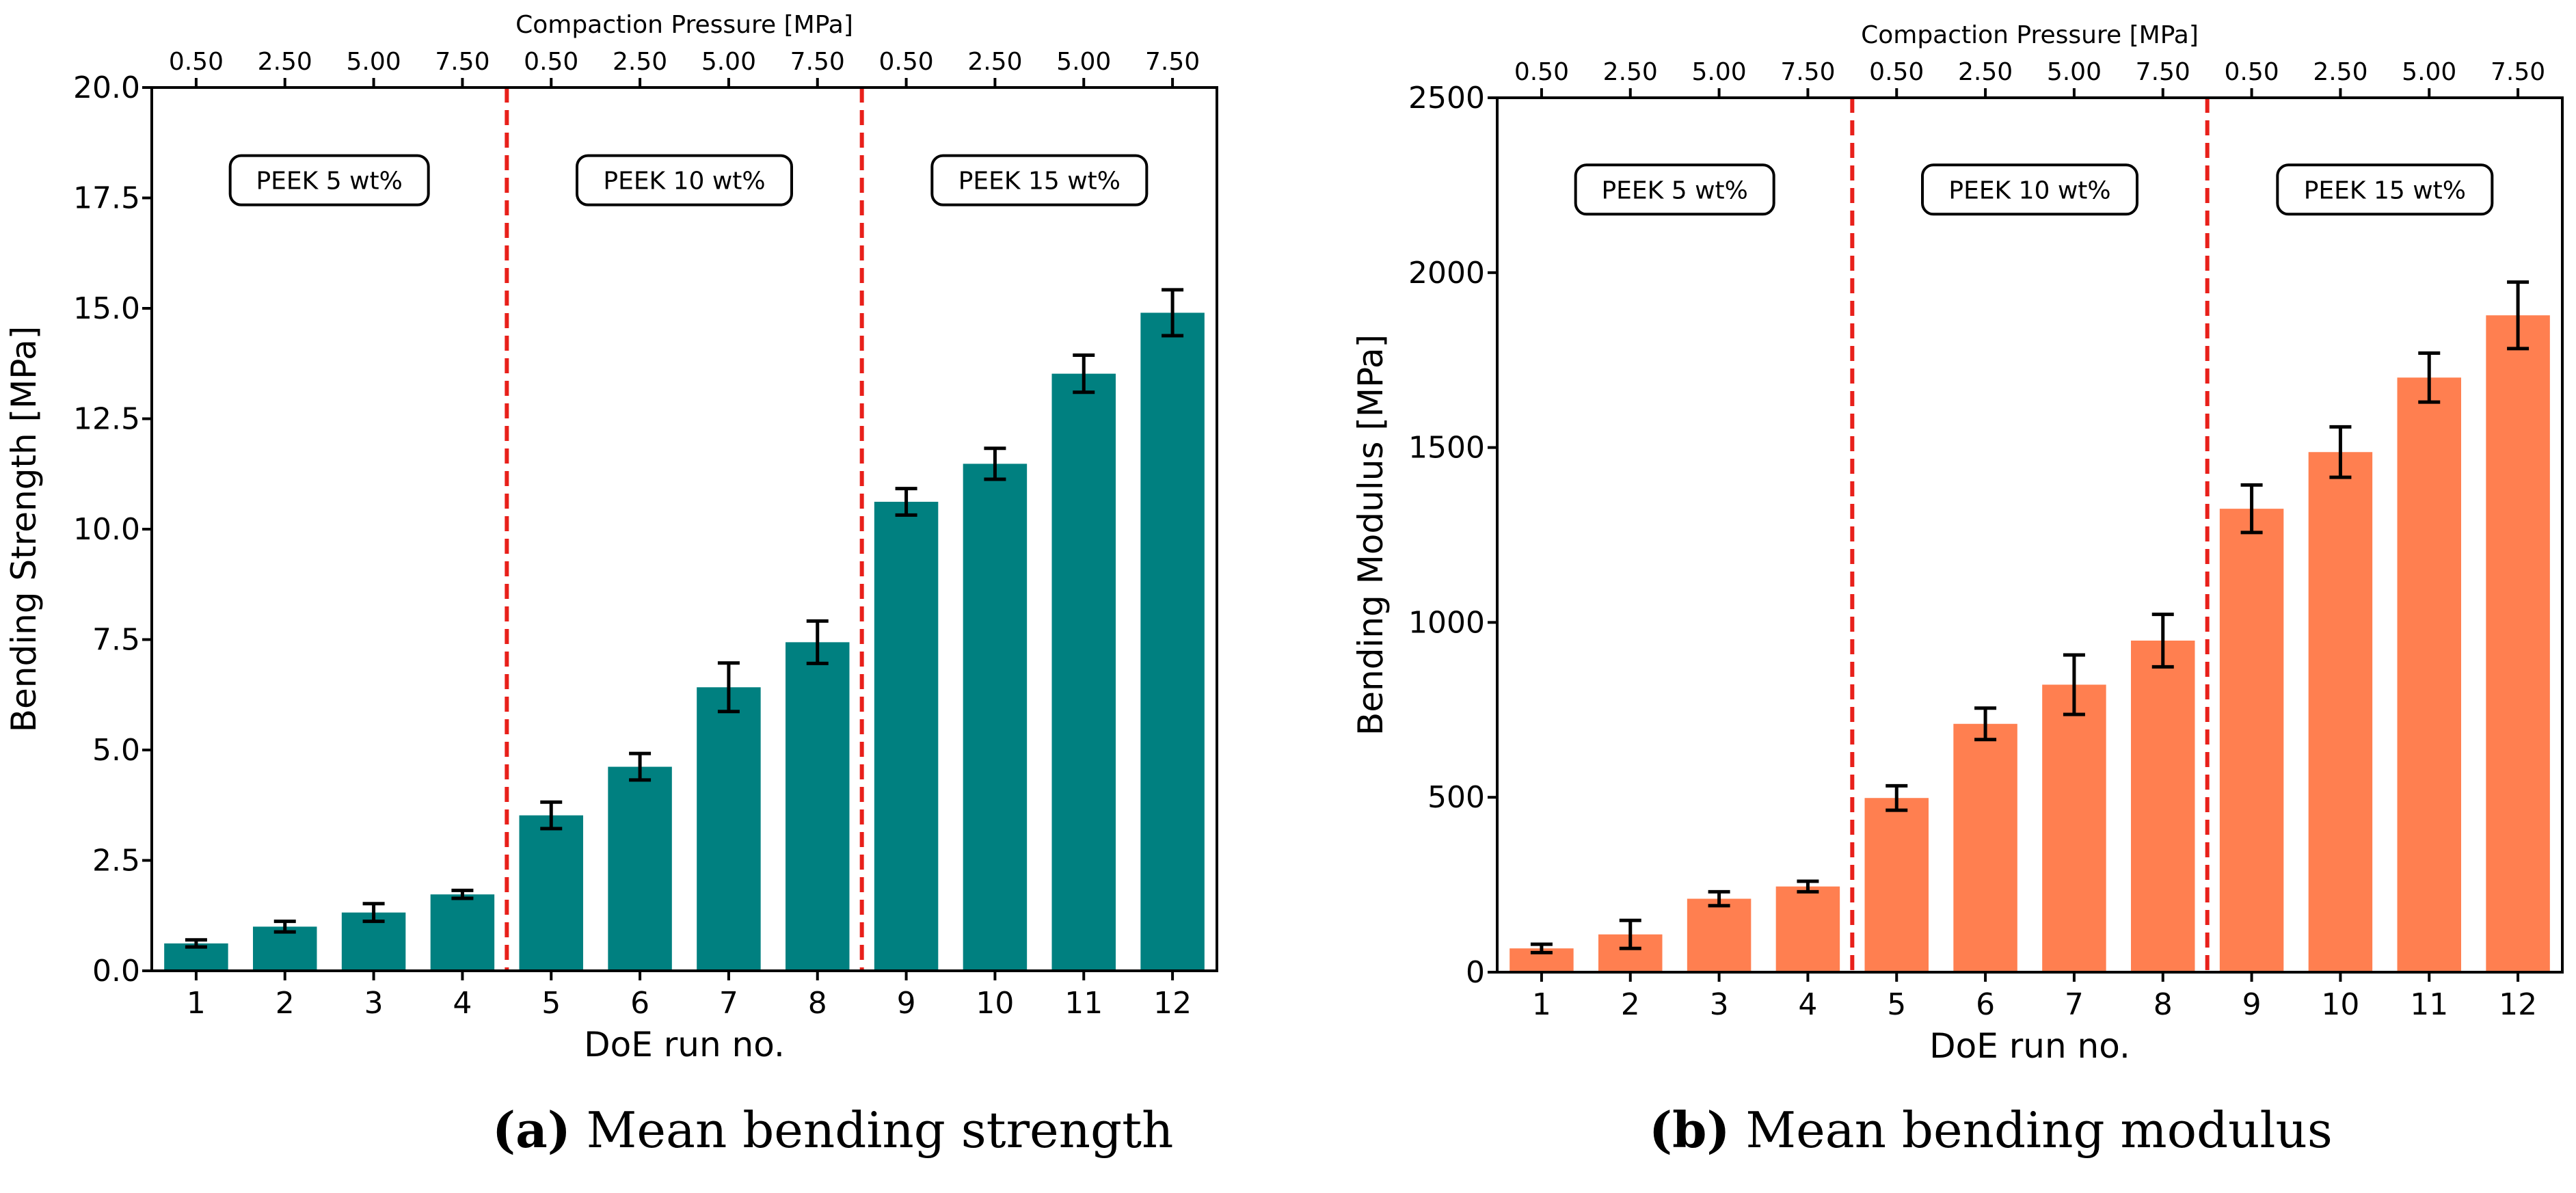  Describe the element at coordinates (116, 640) in the screenshot. I see `y-tick-label: 7.5` at that location.